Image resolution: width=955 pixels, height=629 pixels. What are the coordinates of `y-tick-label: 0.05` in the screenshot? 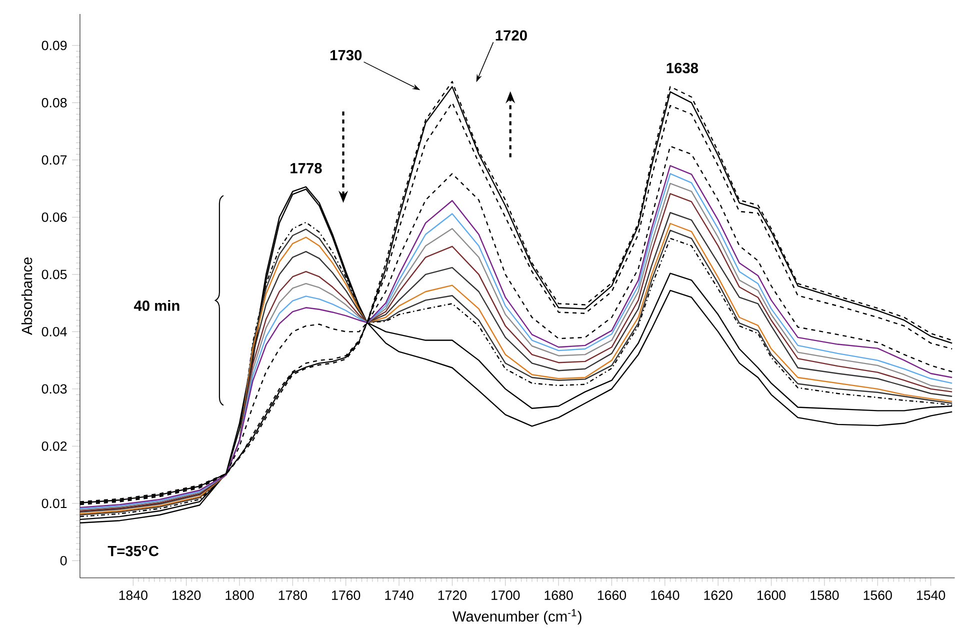 It's located at (54, 275).